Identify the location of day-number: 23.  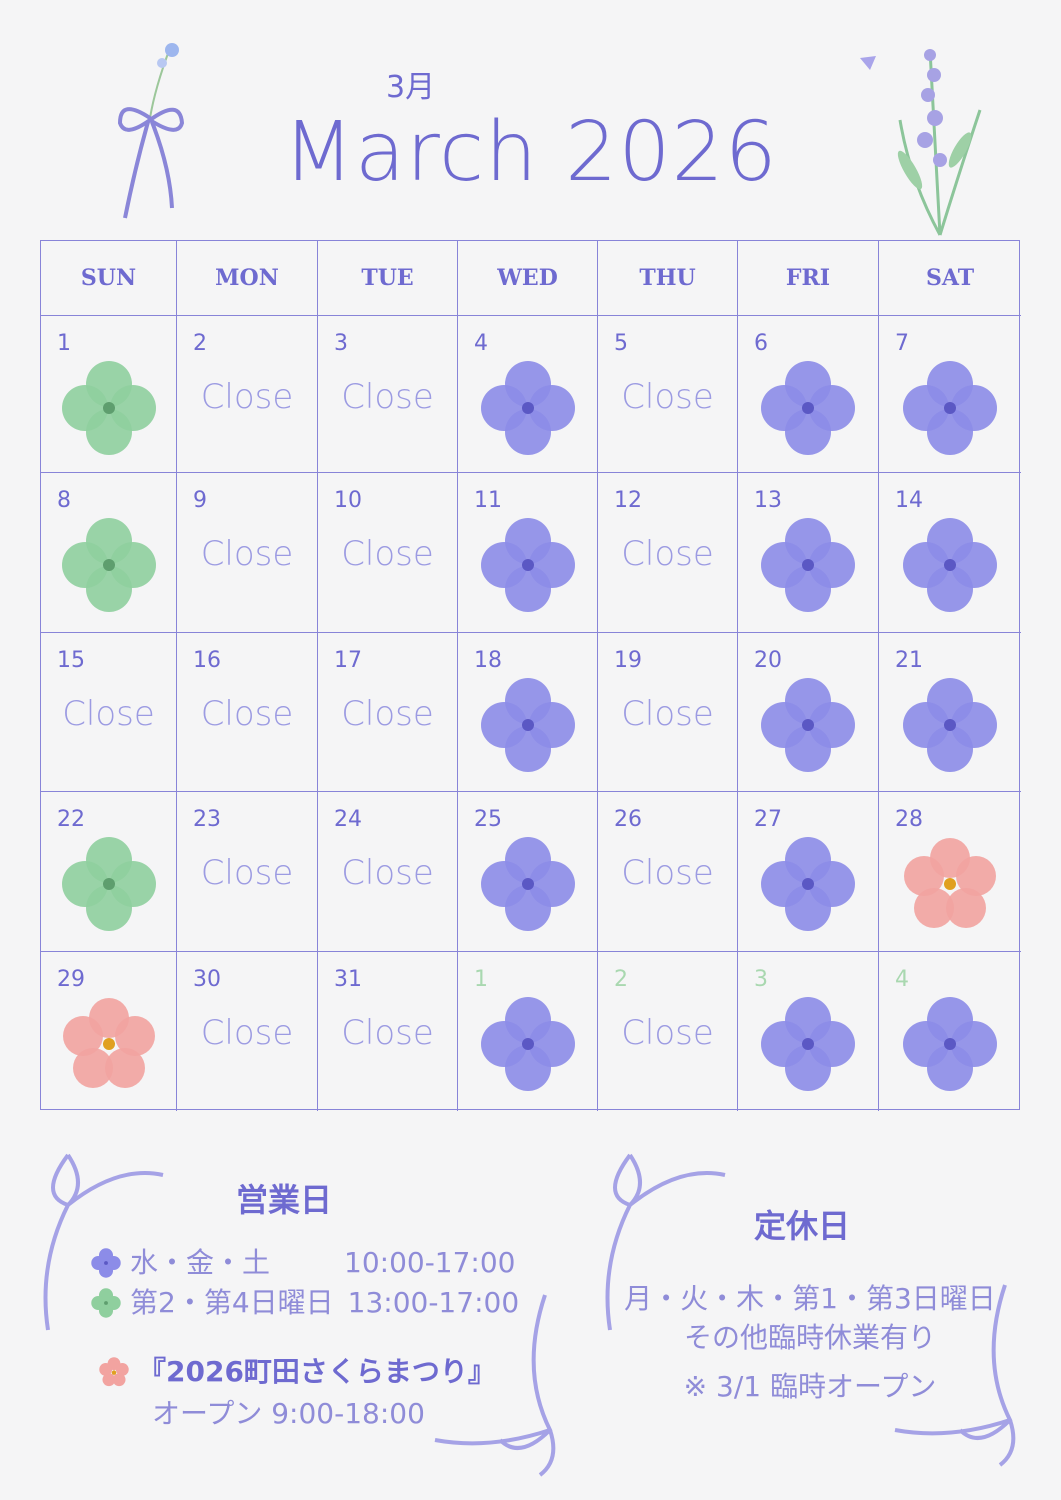
(207, 819).